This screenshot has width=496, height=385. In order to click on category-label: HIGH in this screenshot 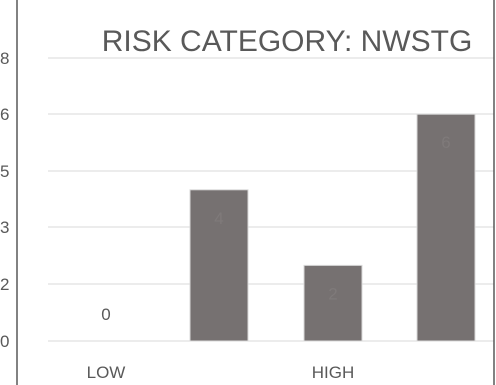, I will do `click(333, 372)`.